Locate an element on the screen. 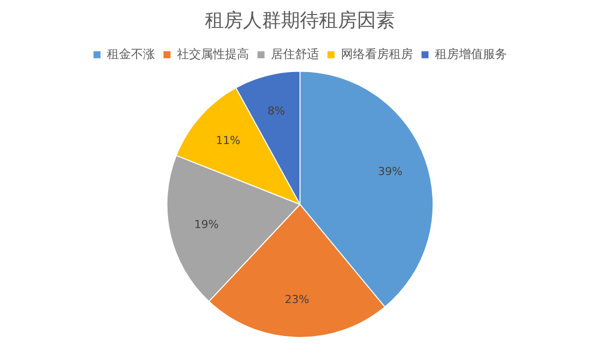 This screenshot has width=600, height=358. data-label: 11% is located at coordinates (228, 140).